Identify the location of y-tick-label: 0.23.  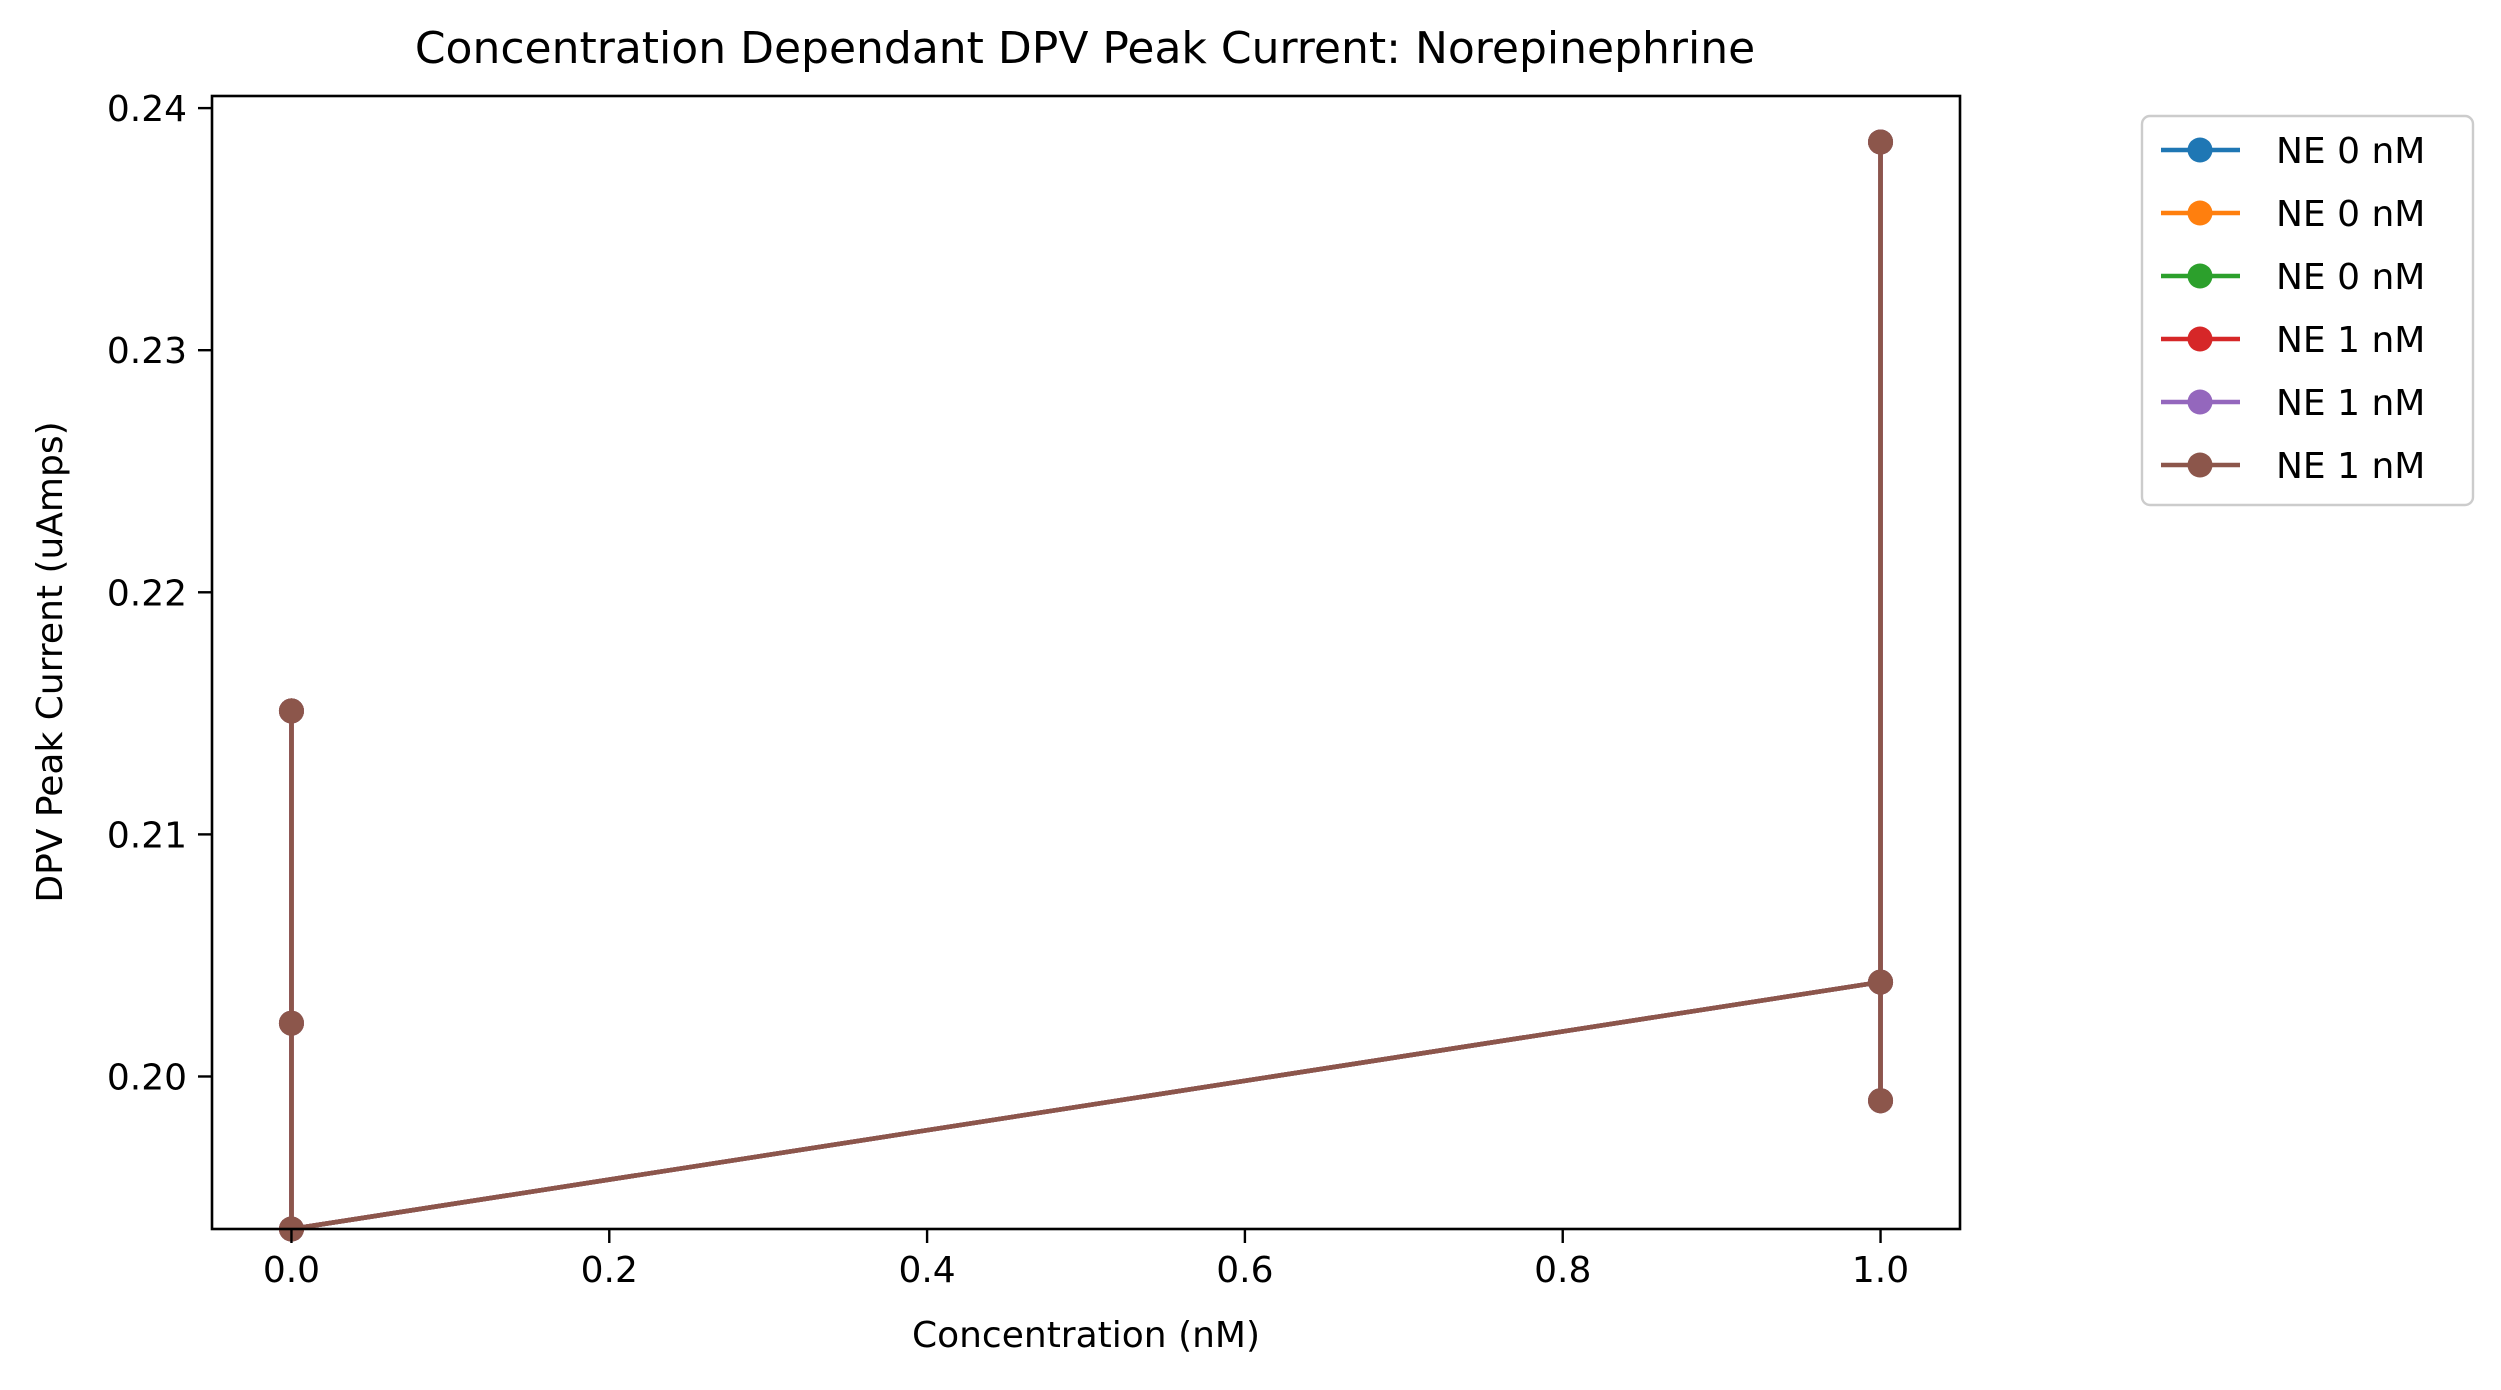
(147, 351).